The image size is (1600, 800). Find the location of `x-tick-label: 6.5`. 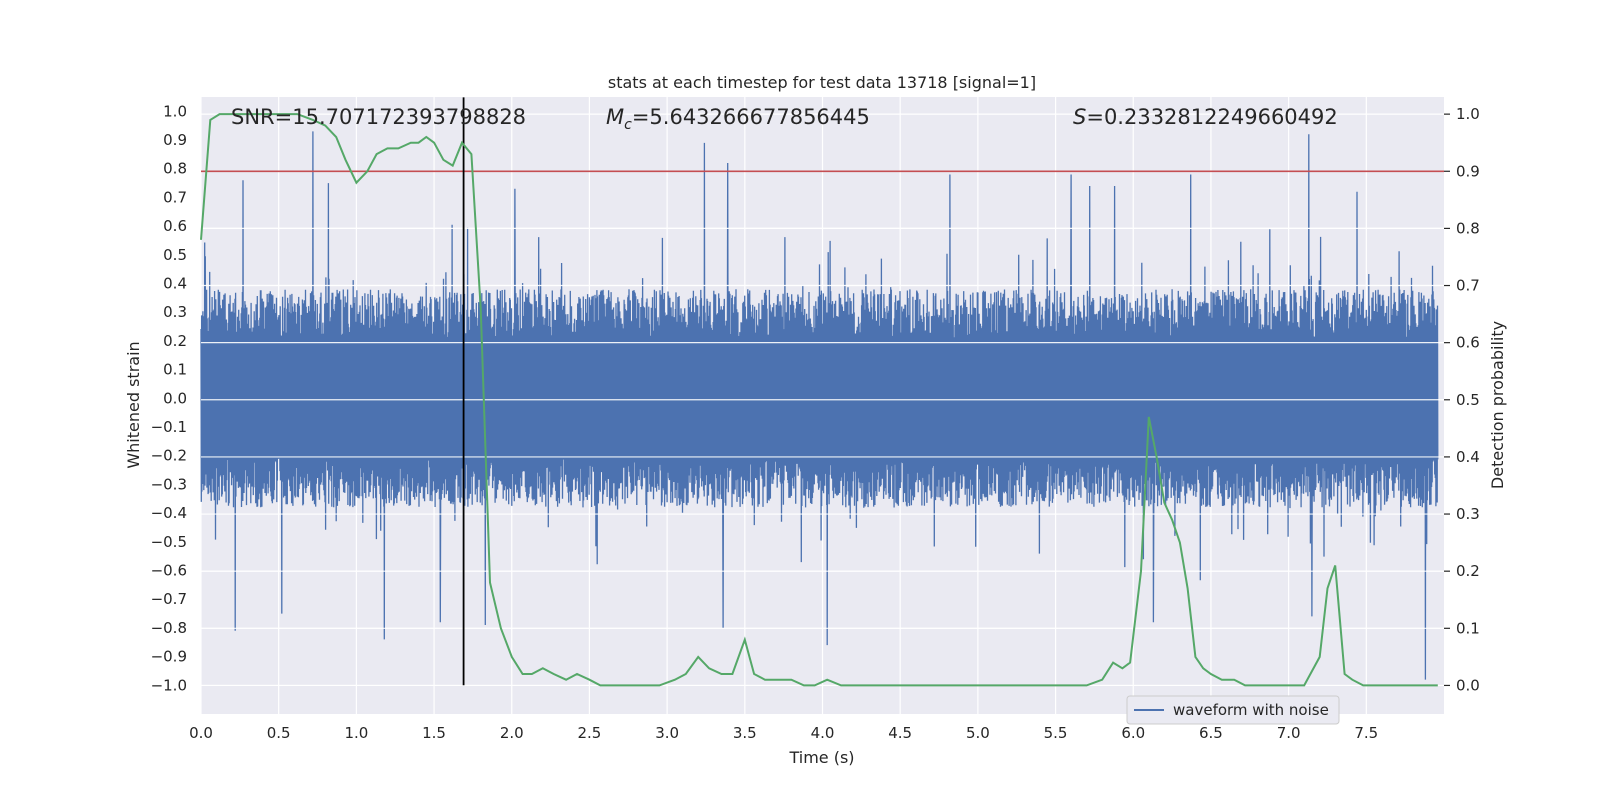

x-tick-label: 6.5 is located at coordinates (1211, 733).